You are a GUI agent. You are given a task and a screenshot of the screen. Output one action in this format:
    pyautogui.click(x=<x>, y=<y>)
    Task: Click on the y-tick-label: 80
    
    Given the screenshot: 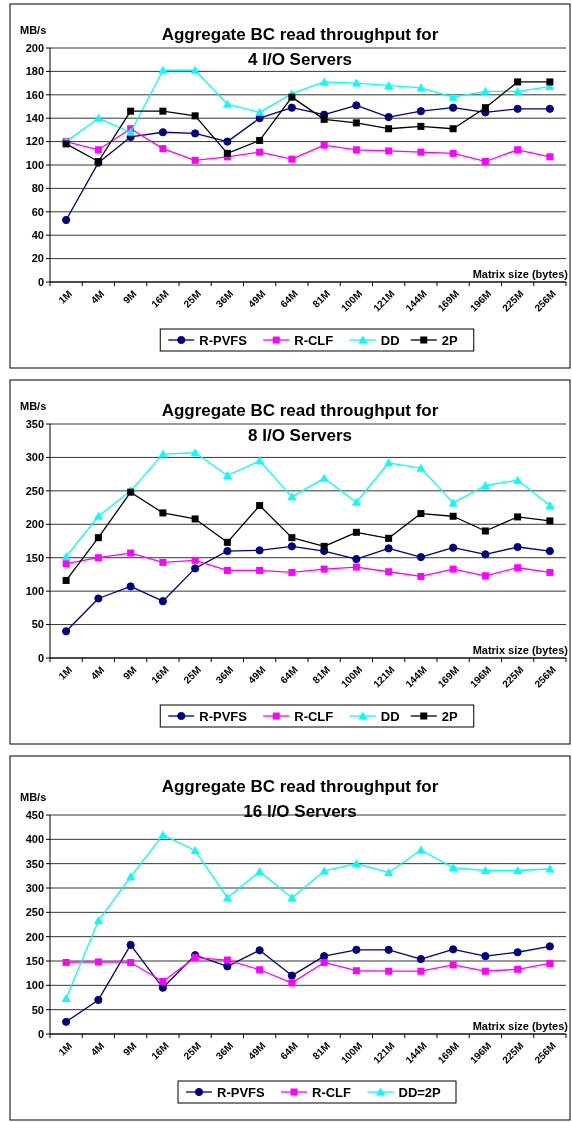 What is the action you would take?
    pyautogui.click(x=37, y=188)
    